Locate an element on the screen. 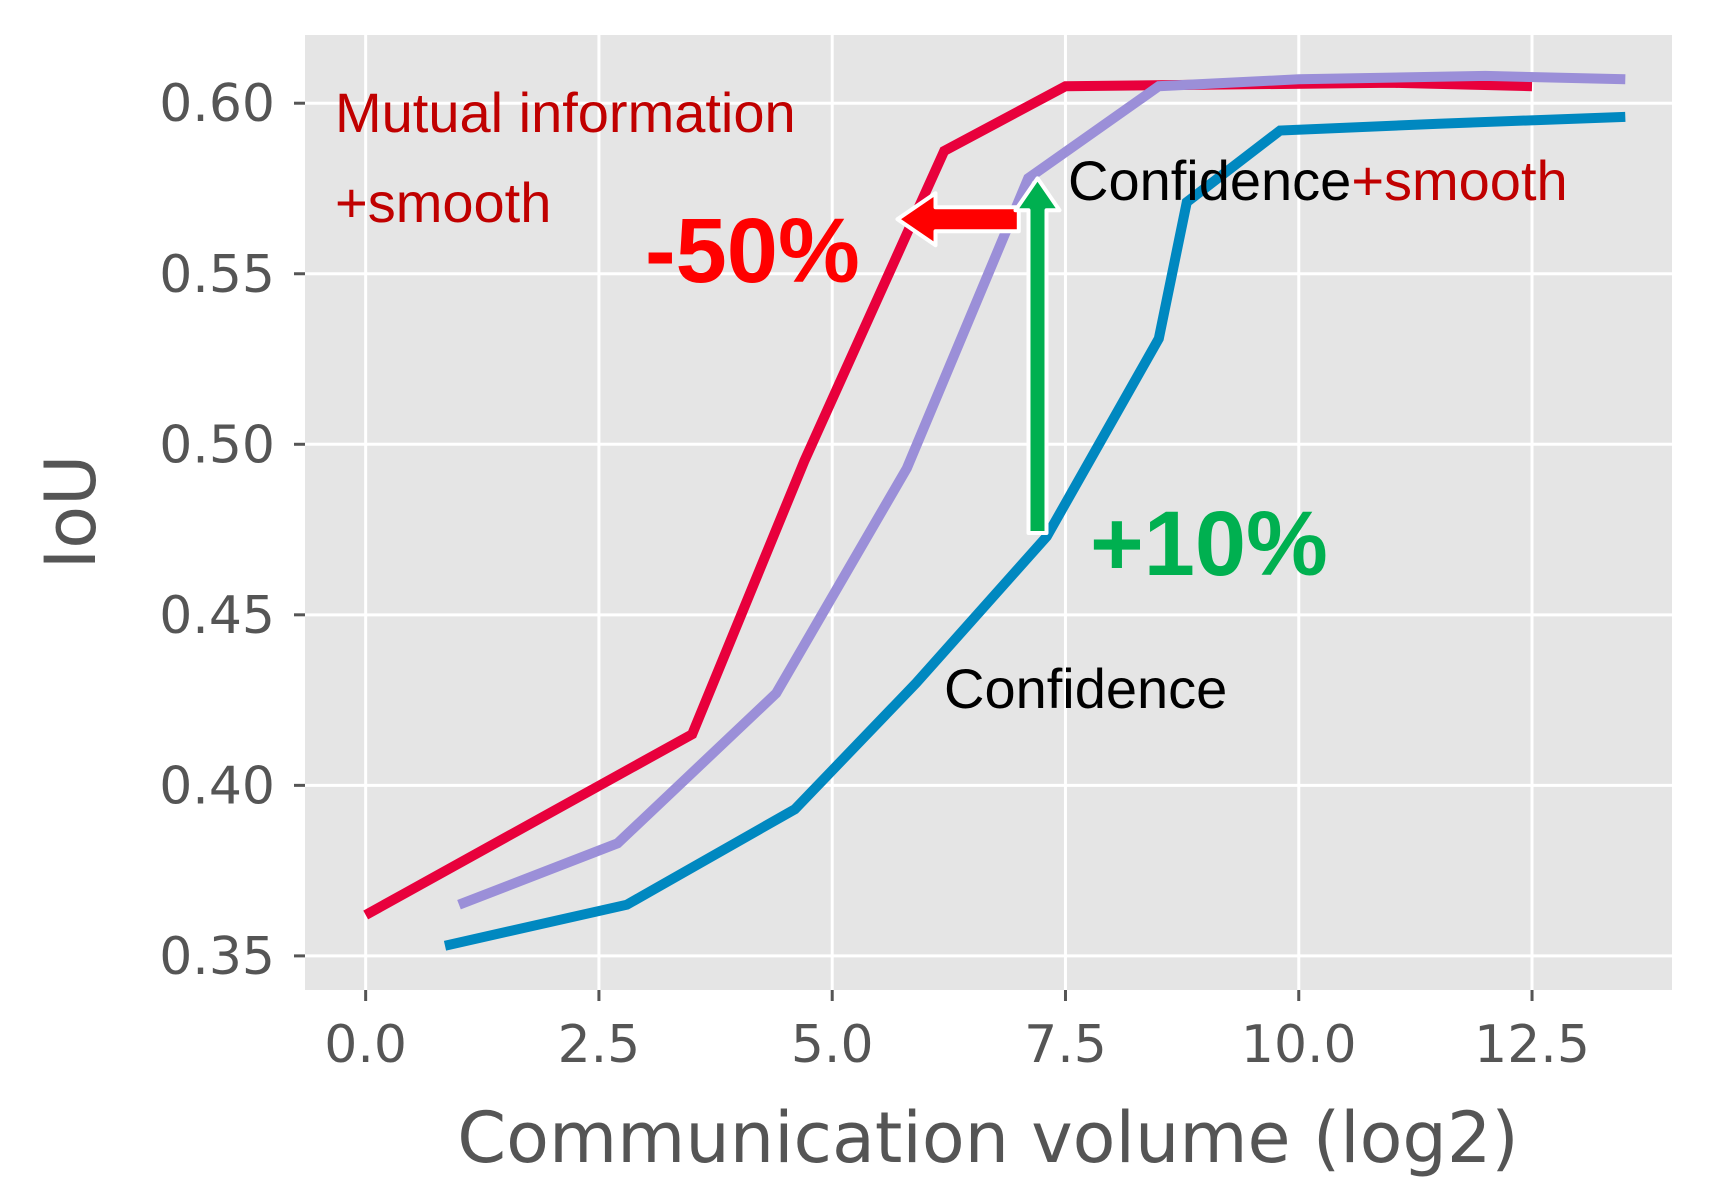 The height and width of the screenshot is (1200, 1723). y-tick-label: 0.55 is located at coordinates (217, 275).